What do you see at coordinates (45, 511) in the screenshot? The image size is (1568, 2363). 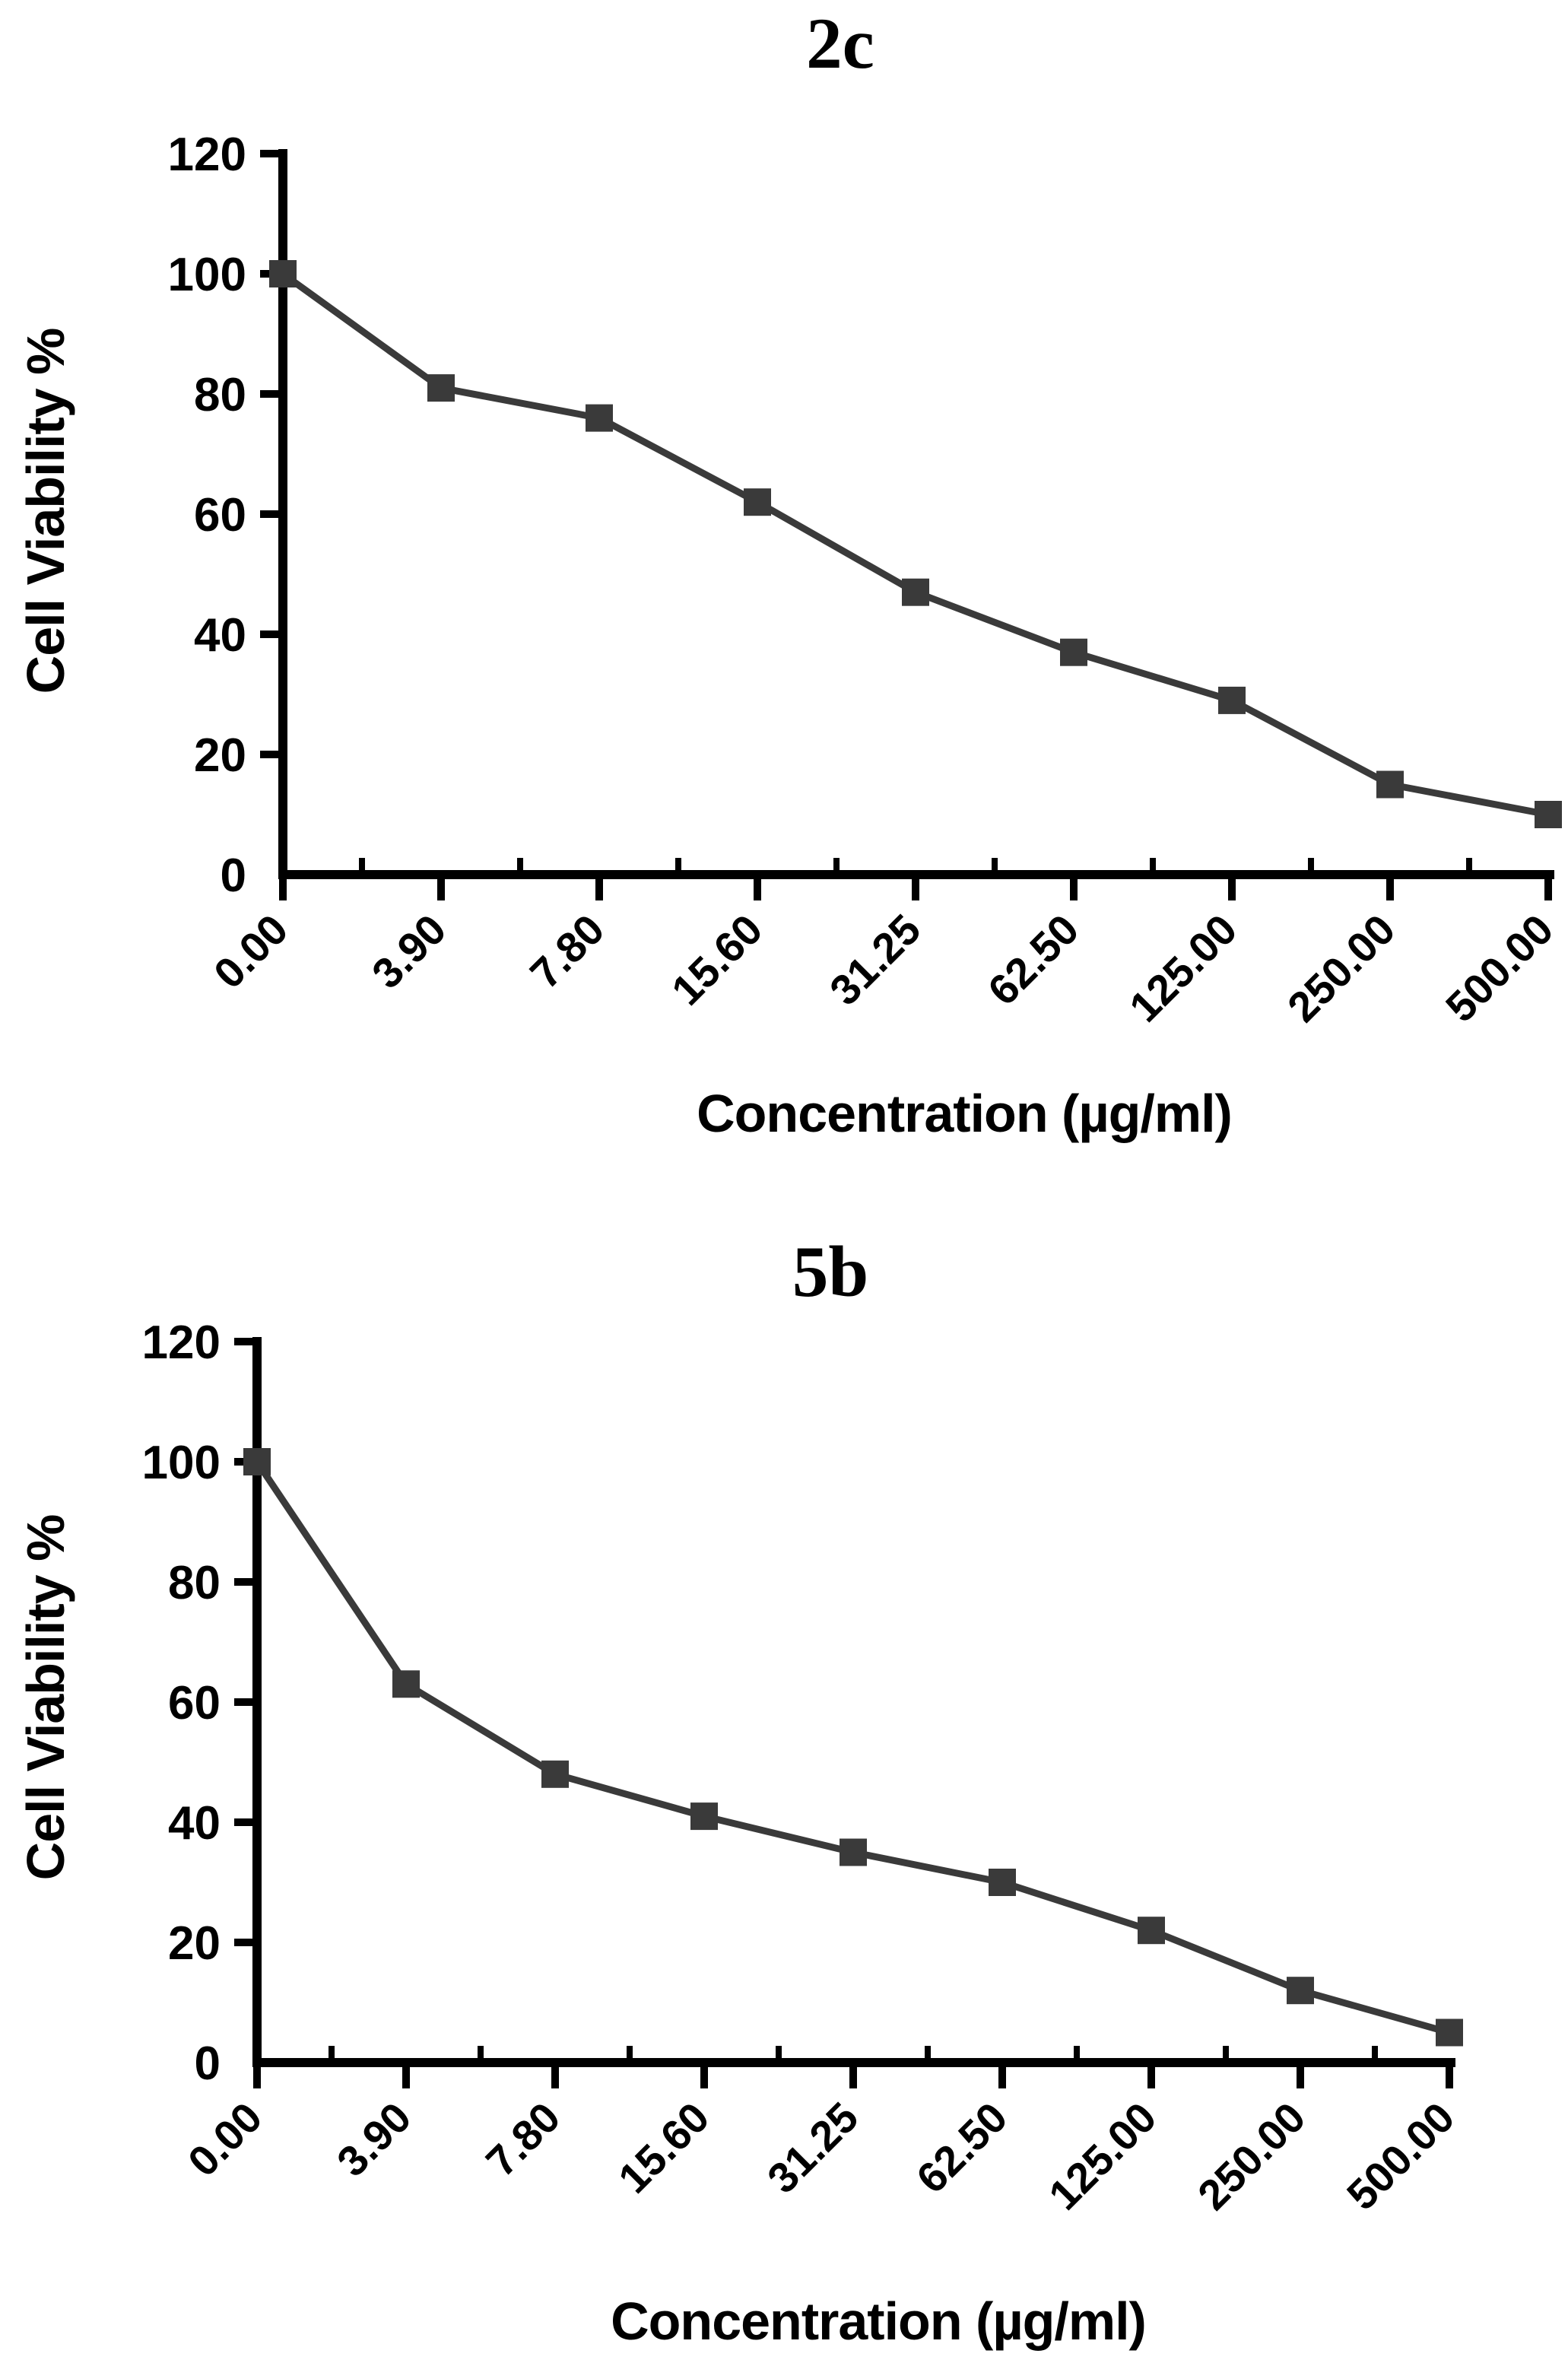 I see `chart-2c-y-axis-title: Cell Viability %` at bounding box center [45, 511].